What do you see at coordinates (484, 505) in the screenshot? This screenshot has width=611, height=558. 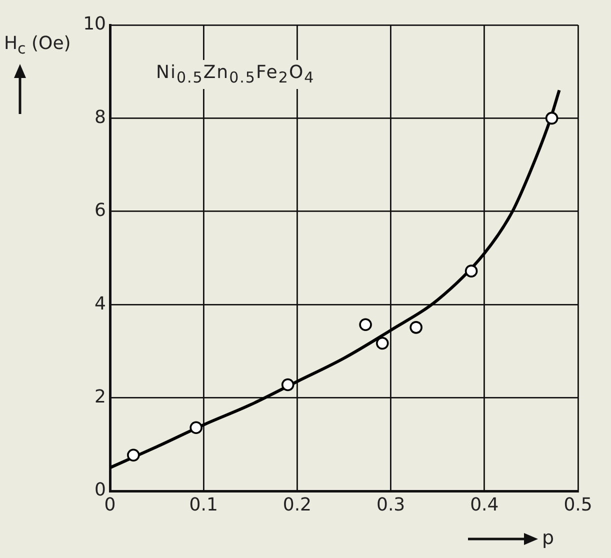 I see `x-tick-label: 0.4` at bounding box center [484, 505].